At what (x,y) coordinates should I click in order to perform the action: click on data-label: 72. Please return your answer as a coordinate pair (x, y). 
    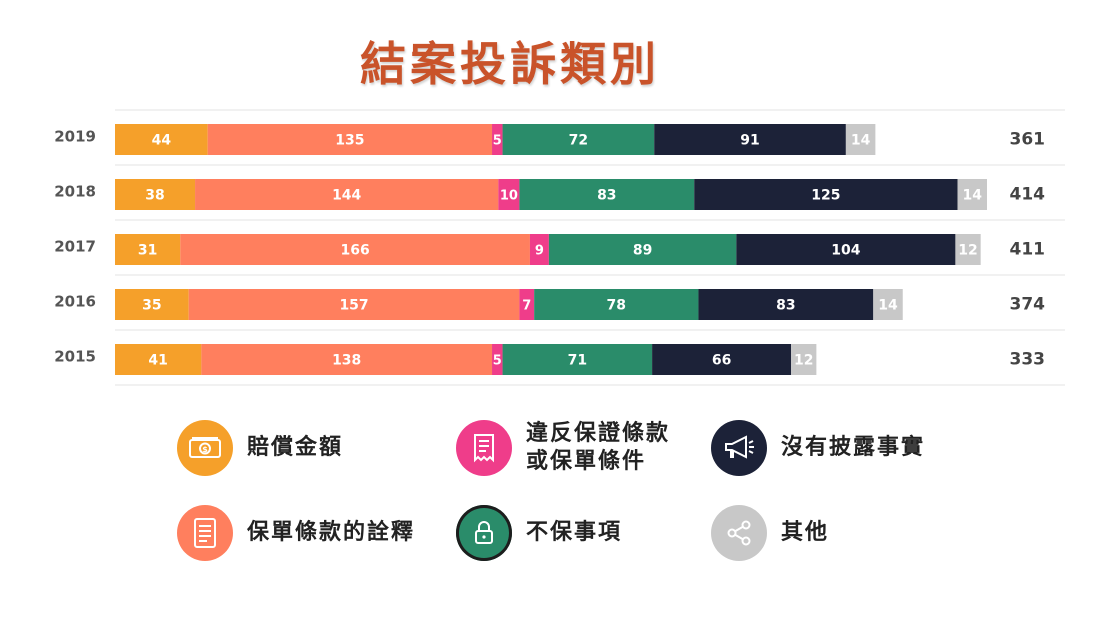
    Looking at the image, I should click on (578, 141).